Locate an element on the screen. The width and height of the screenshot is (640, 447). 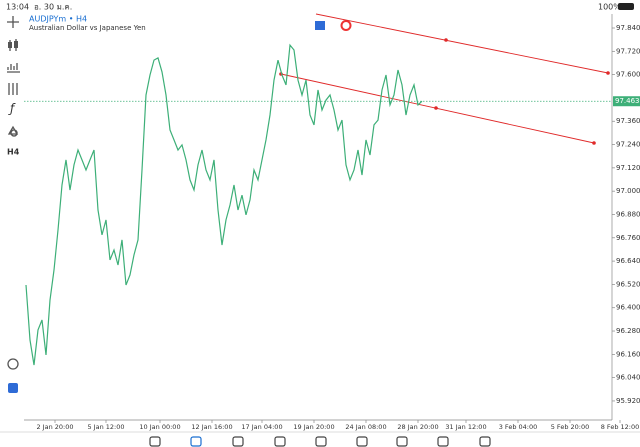
status-battery: 100% is located at coordinates (609, 7).